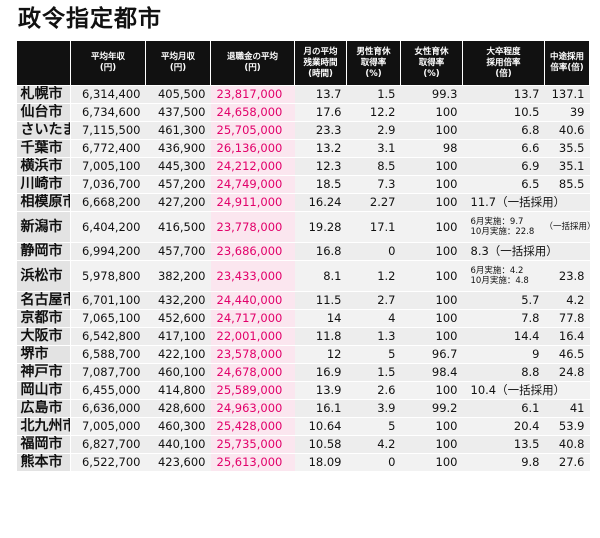 The width and height of the screenshot is (600, 538). Describe the element at coordinates (252, 130) in the screenshot. I see `retirement-cell: 25,705,000` at that location.